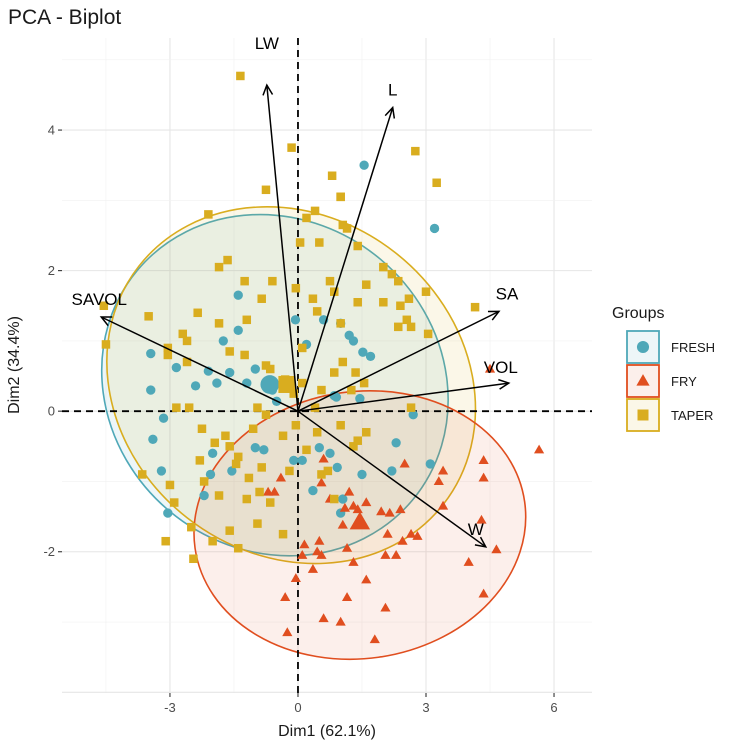  Describe the element at coordinates (643, 415) in the screenshot. I see `legend-square-icon` at that location.